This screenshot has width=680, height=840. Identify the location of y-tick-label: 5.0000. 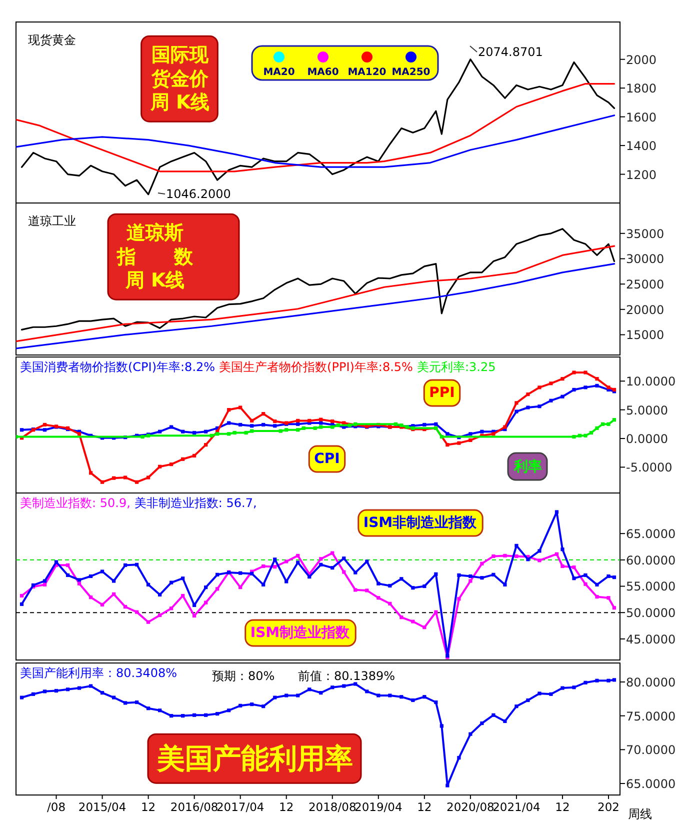
(647, 410).